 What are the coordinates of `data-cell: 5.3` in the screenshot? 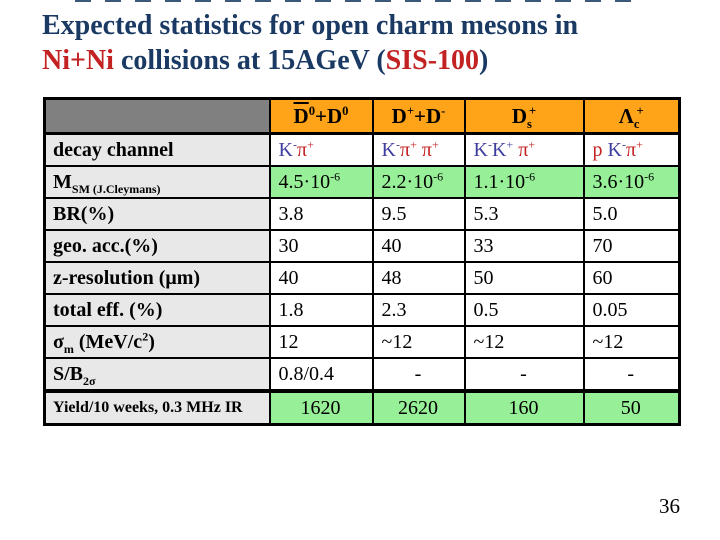 It's located at (524, 214).